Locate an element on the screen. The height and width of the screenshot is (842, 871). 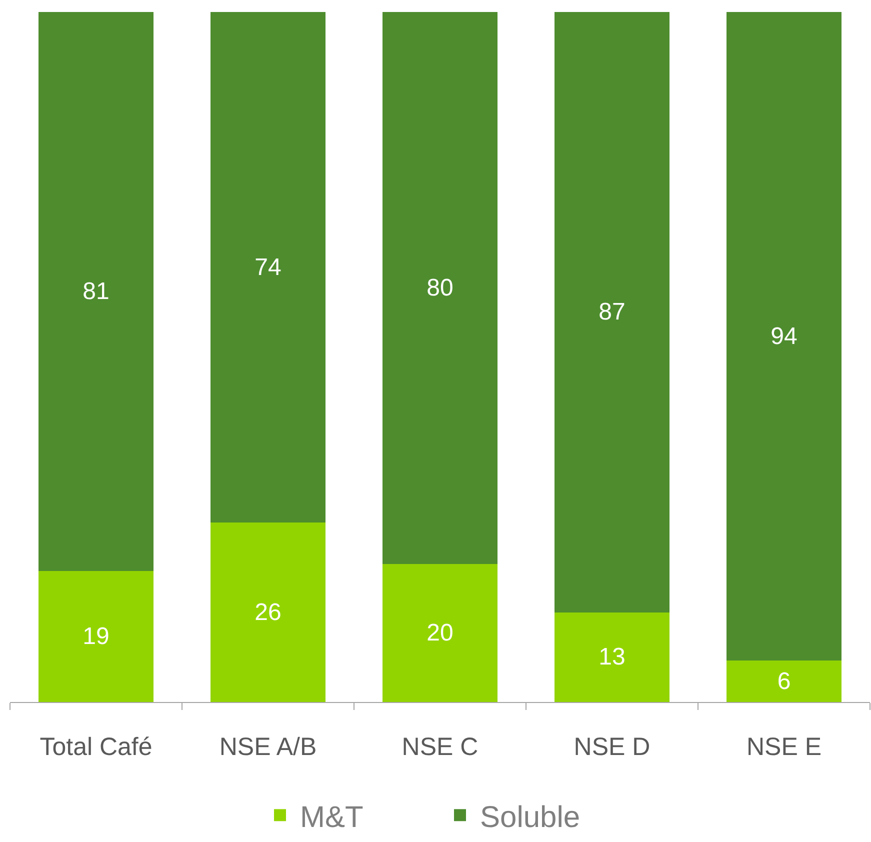
x-tick-label: NSE D is located at coordinates (612, 747).